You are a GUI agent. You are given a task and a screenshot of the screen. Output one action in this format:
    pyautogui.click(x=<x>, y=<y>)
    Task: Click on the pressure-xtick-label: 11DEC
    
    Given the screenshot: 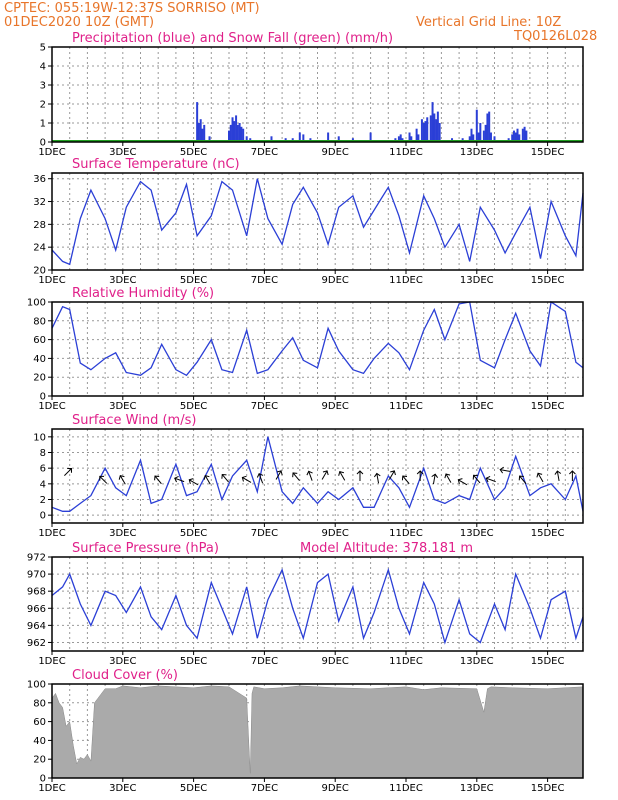 What is the action you would take?
    pyautogui.click(x=406, y=661)
    